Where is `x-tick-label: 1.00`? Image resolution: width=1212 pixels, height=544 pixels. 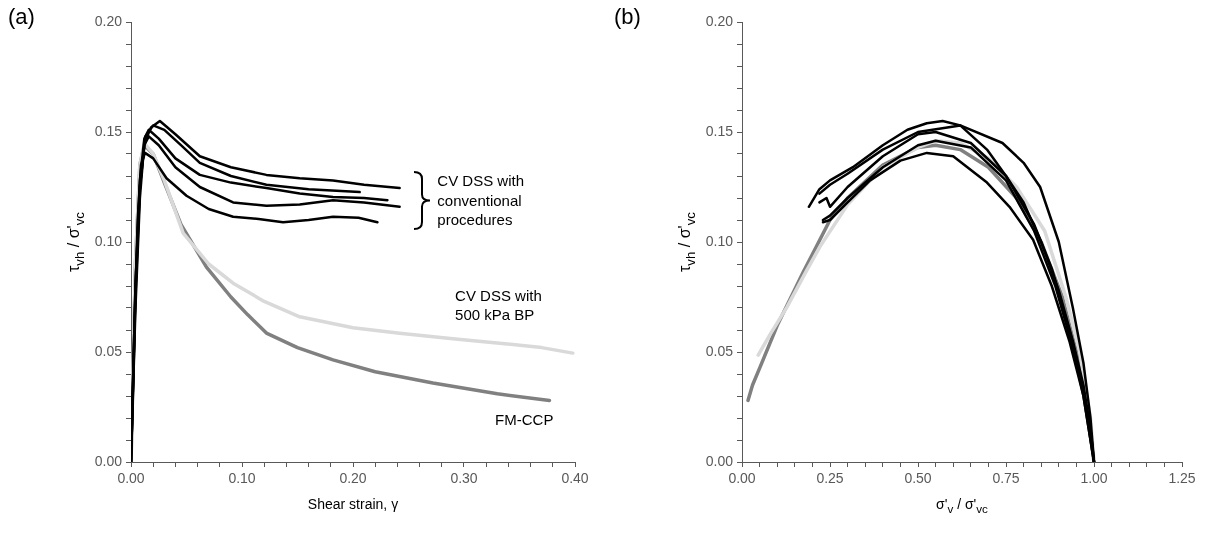
x-tick-label: 1.00 is located at coordinates (1094, 478).